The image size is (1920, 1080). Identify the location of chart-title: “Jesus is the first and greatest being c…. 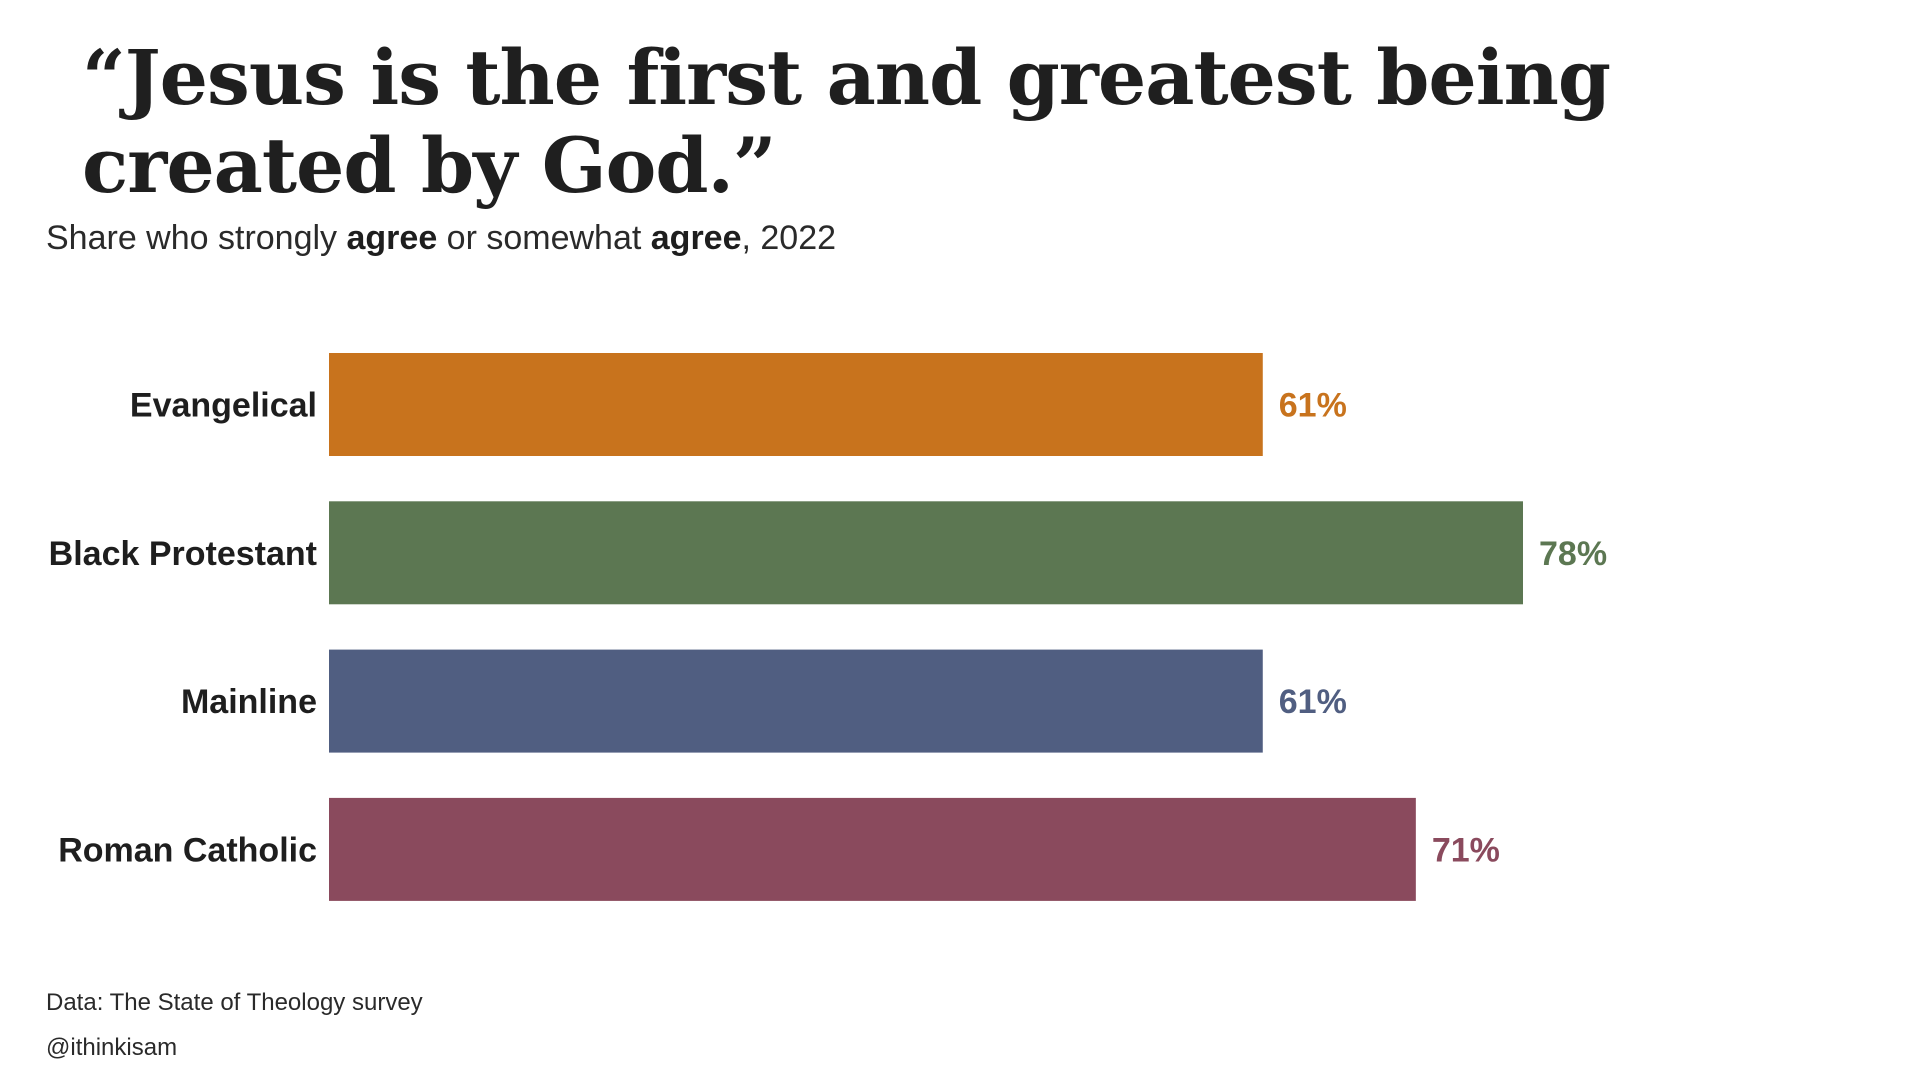
(846, 121).